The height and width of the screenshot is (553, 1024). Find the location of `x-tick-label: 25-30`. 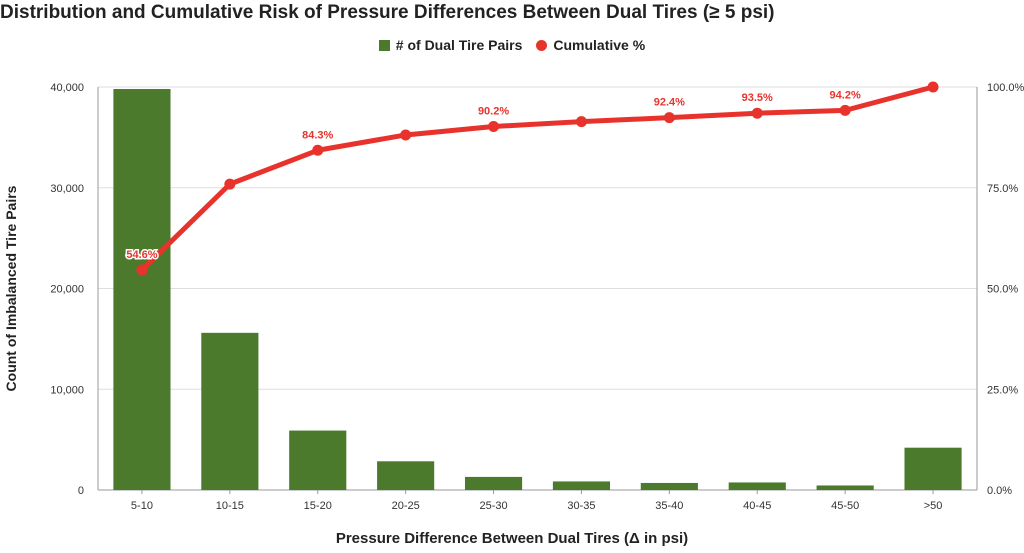

x-tick-label: 25-30 is located at coordinates (493, 506).